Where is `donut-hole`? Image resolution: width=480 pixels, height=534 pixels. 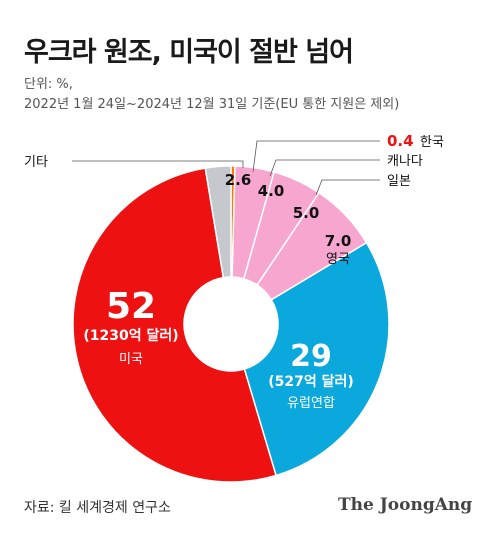
donut-hole is located at coordinates (231, 324).